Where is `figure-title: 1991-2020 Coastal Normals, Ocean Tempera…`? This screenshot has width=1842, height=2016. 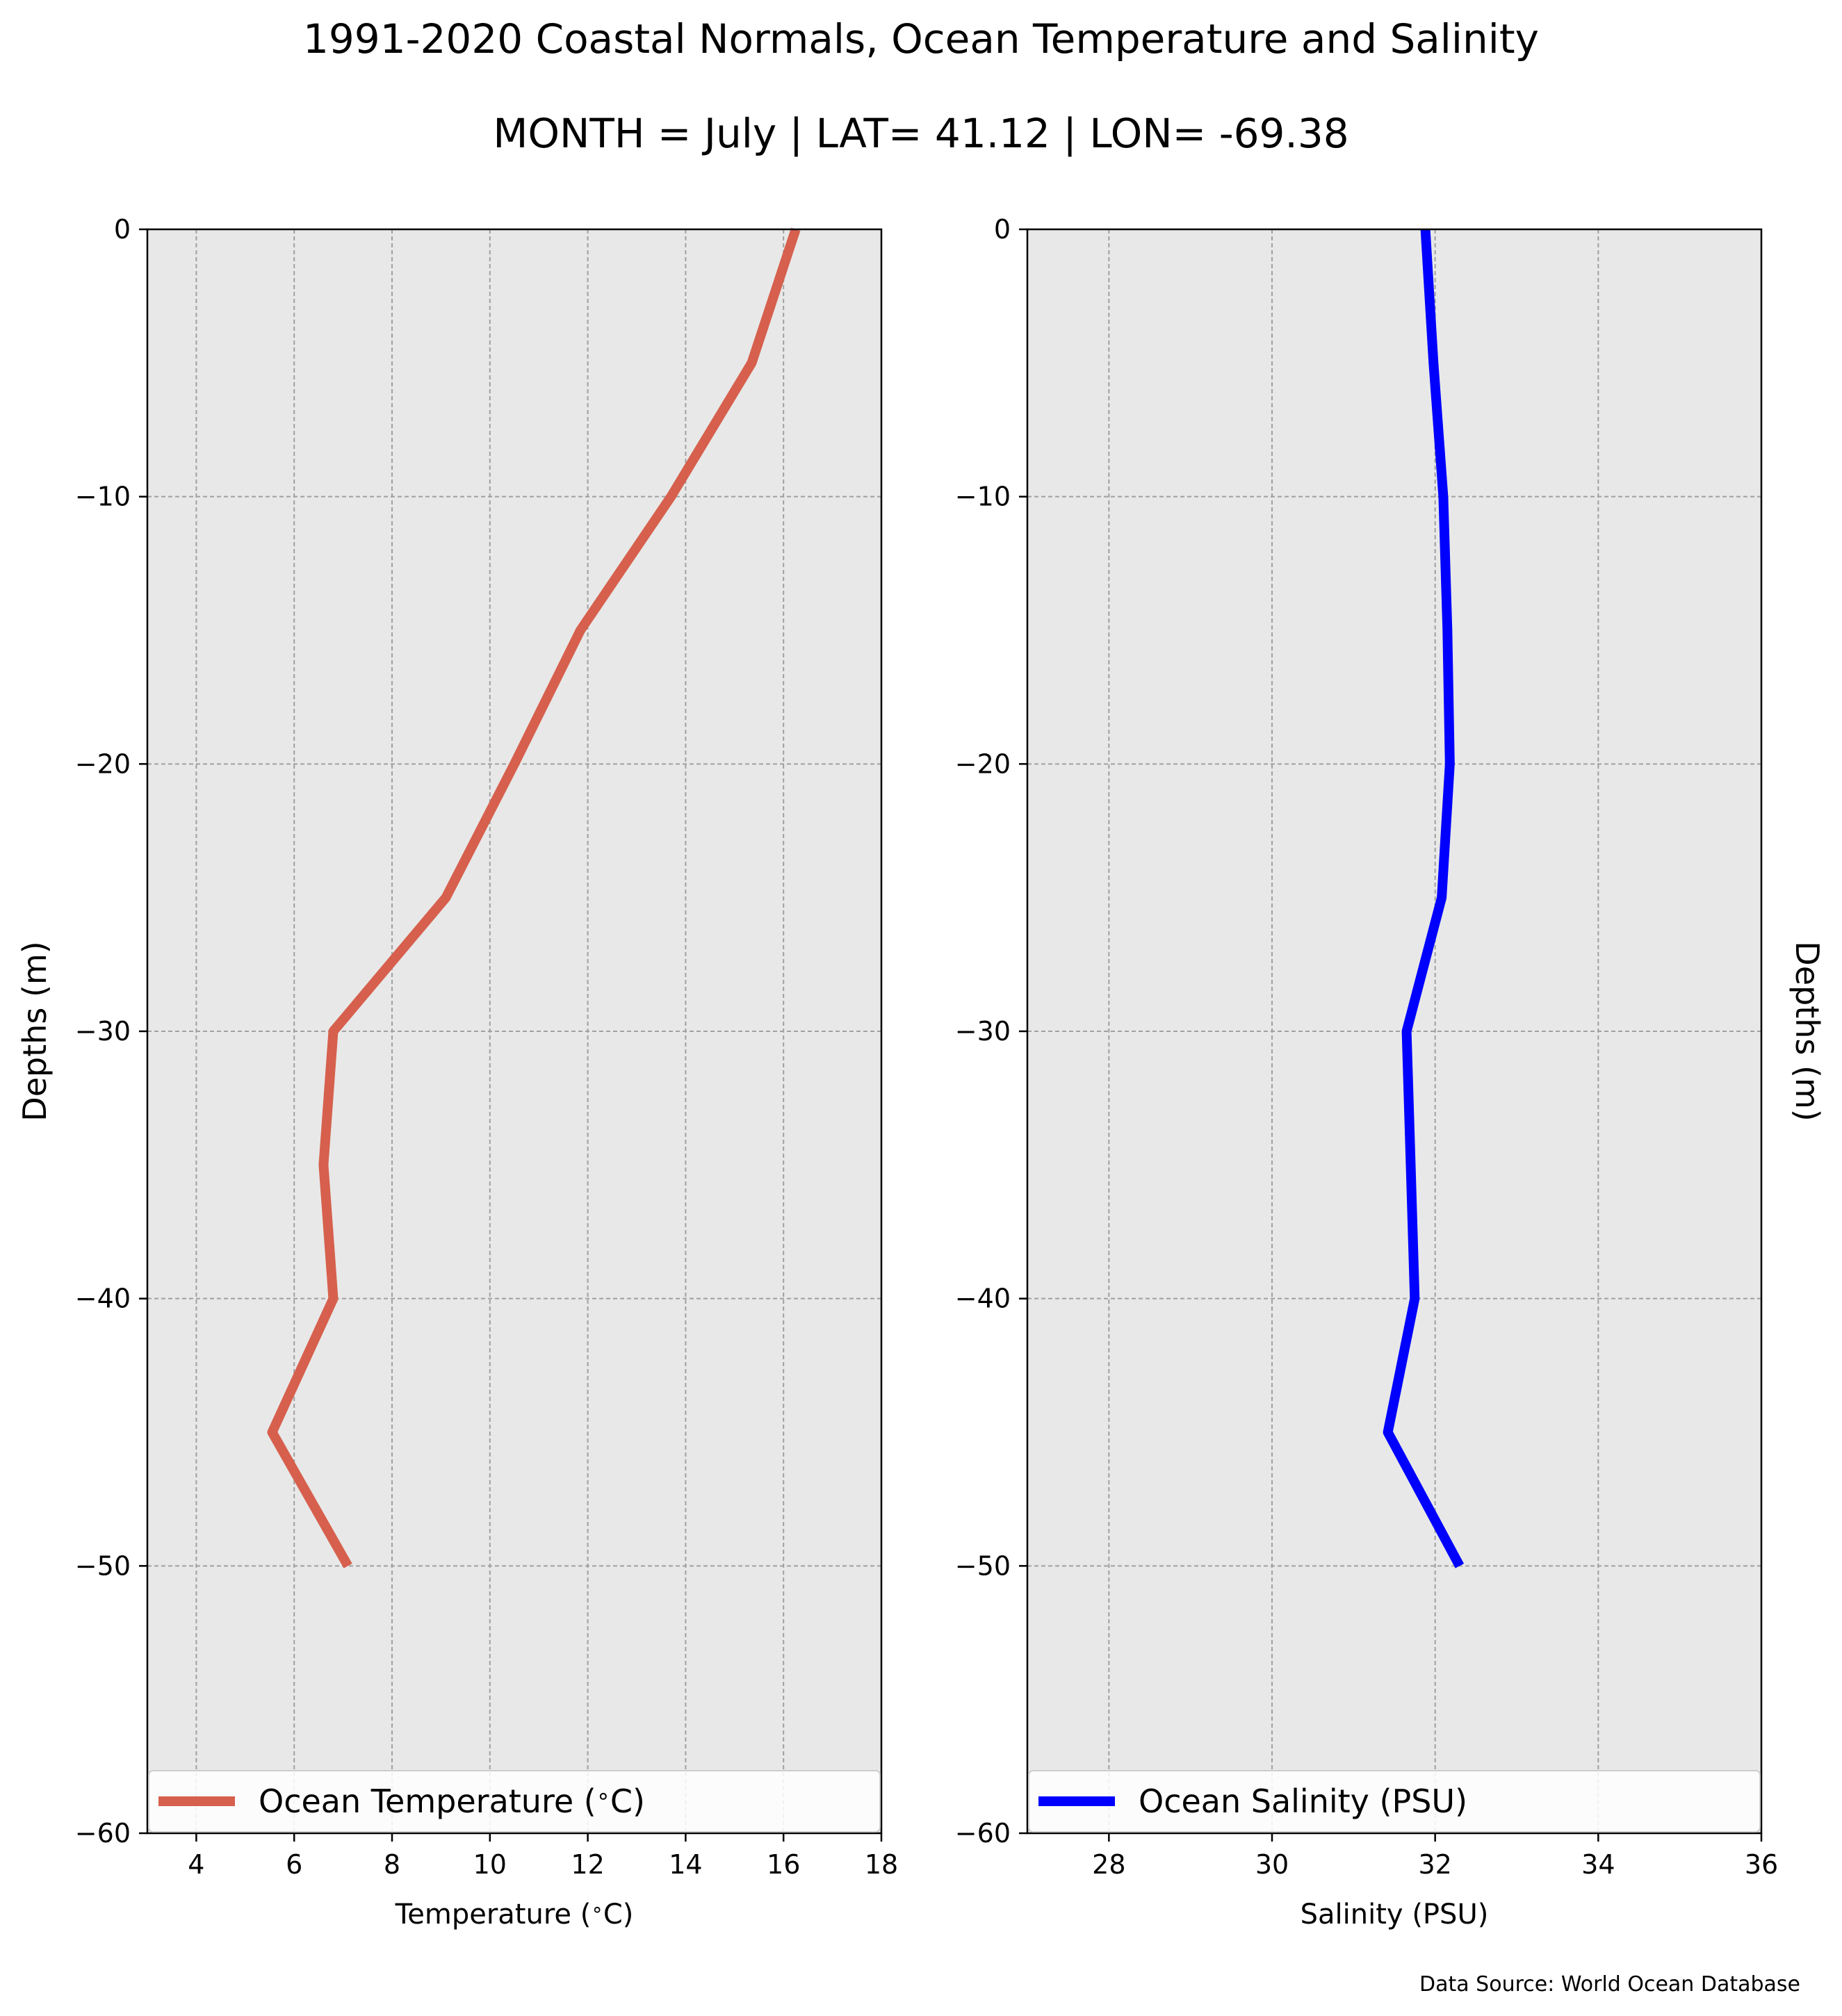
figure-title: 1991-2020 Coastal Normals, Ocean Tempera… is located at coordinates (921, 39).